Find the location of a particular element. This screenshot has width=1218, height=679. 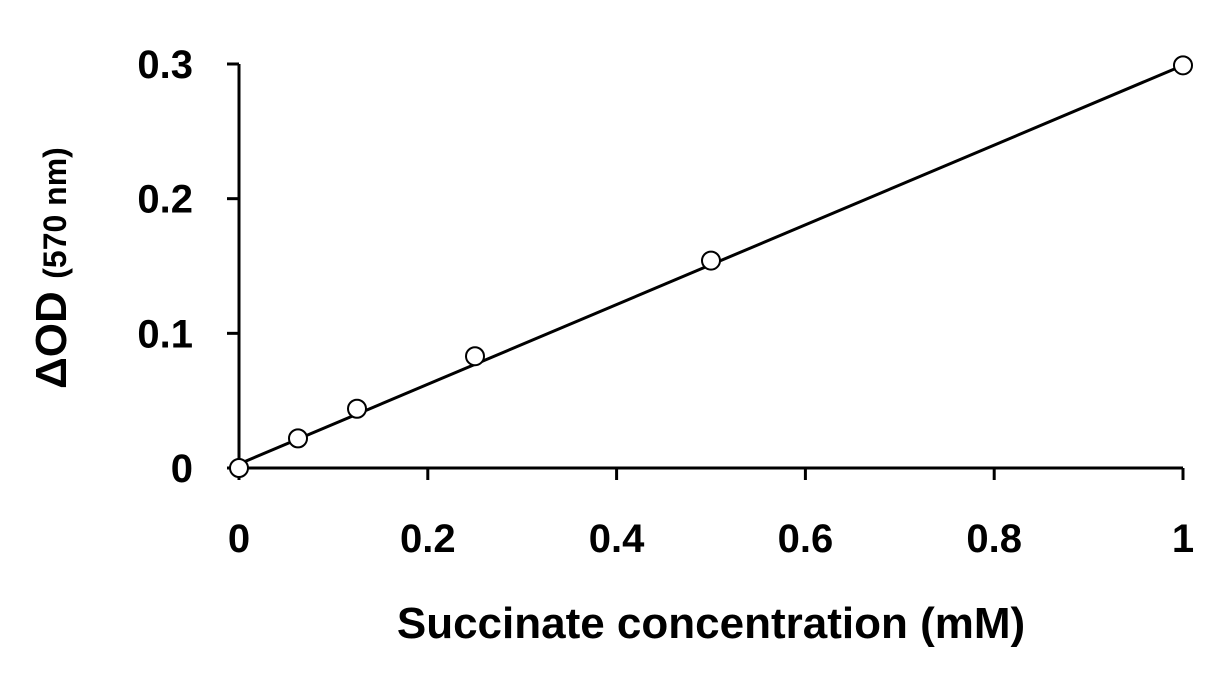

y-axis-title-main: ΔOD is located at coordinates (51, 340).